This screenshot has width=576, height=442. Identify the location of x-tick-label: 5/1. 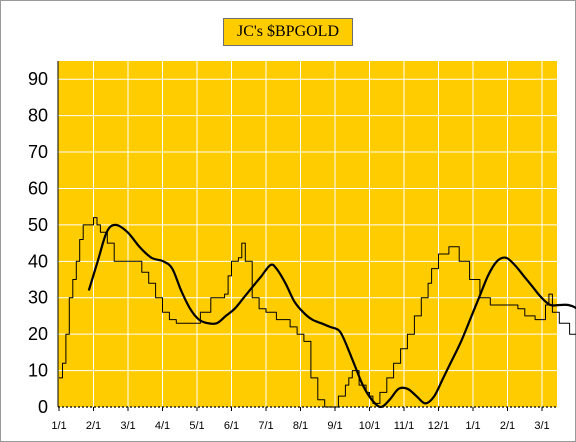
(196, 426).